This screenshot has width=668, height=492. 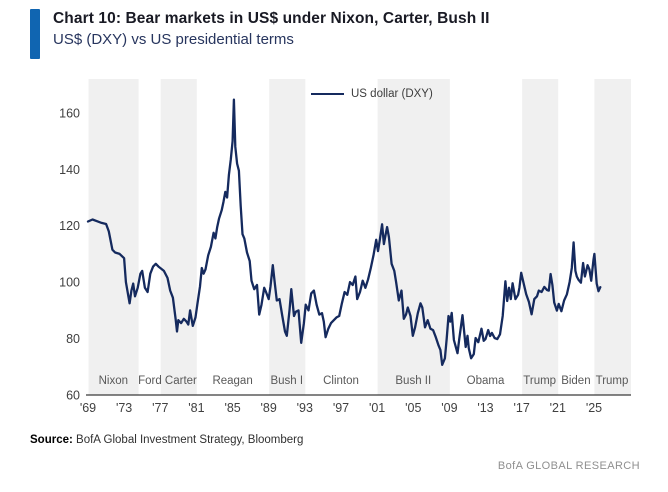 What do you see at coordinates (269, 408) in the screenshot?
I see `x-tick-label: '89` at bounding box center [269, 408].